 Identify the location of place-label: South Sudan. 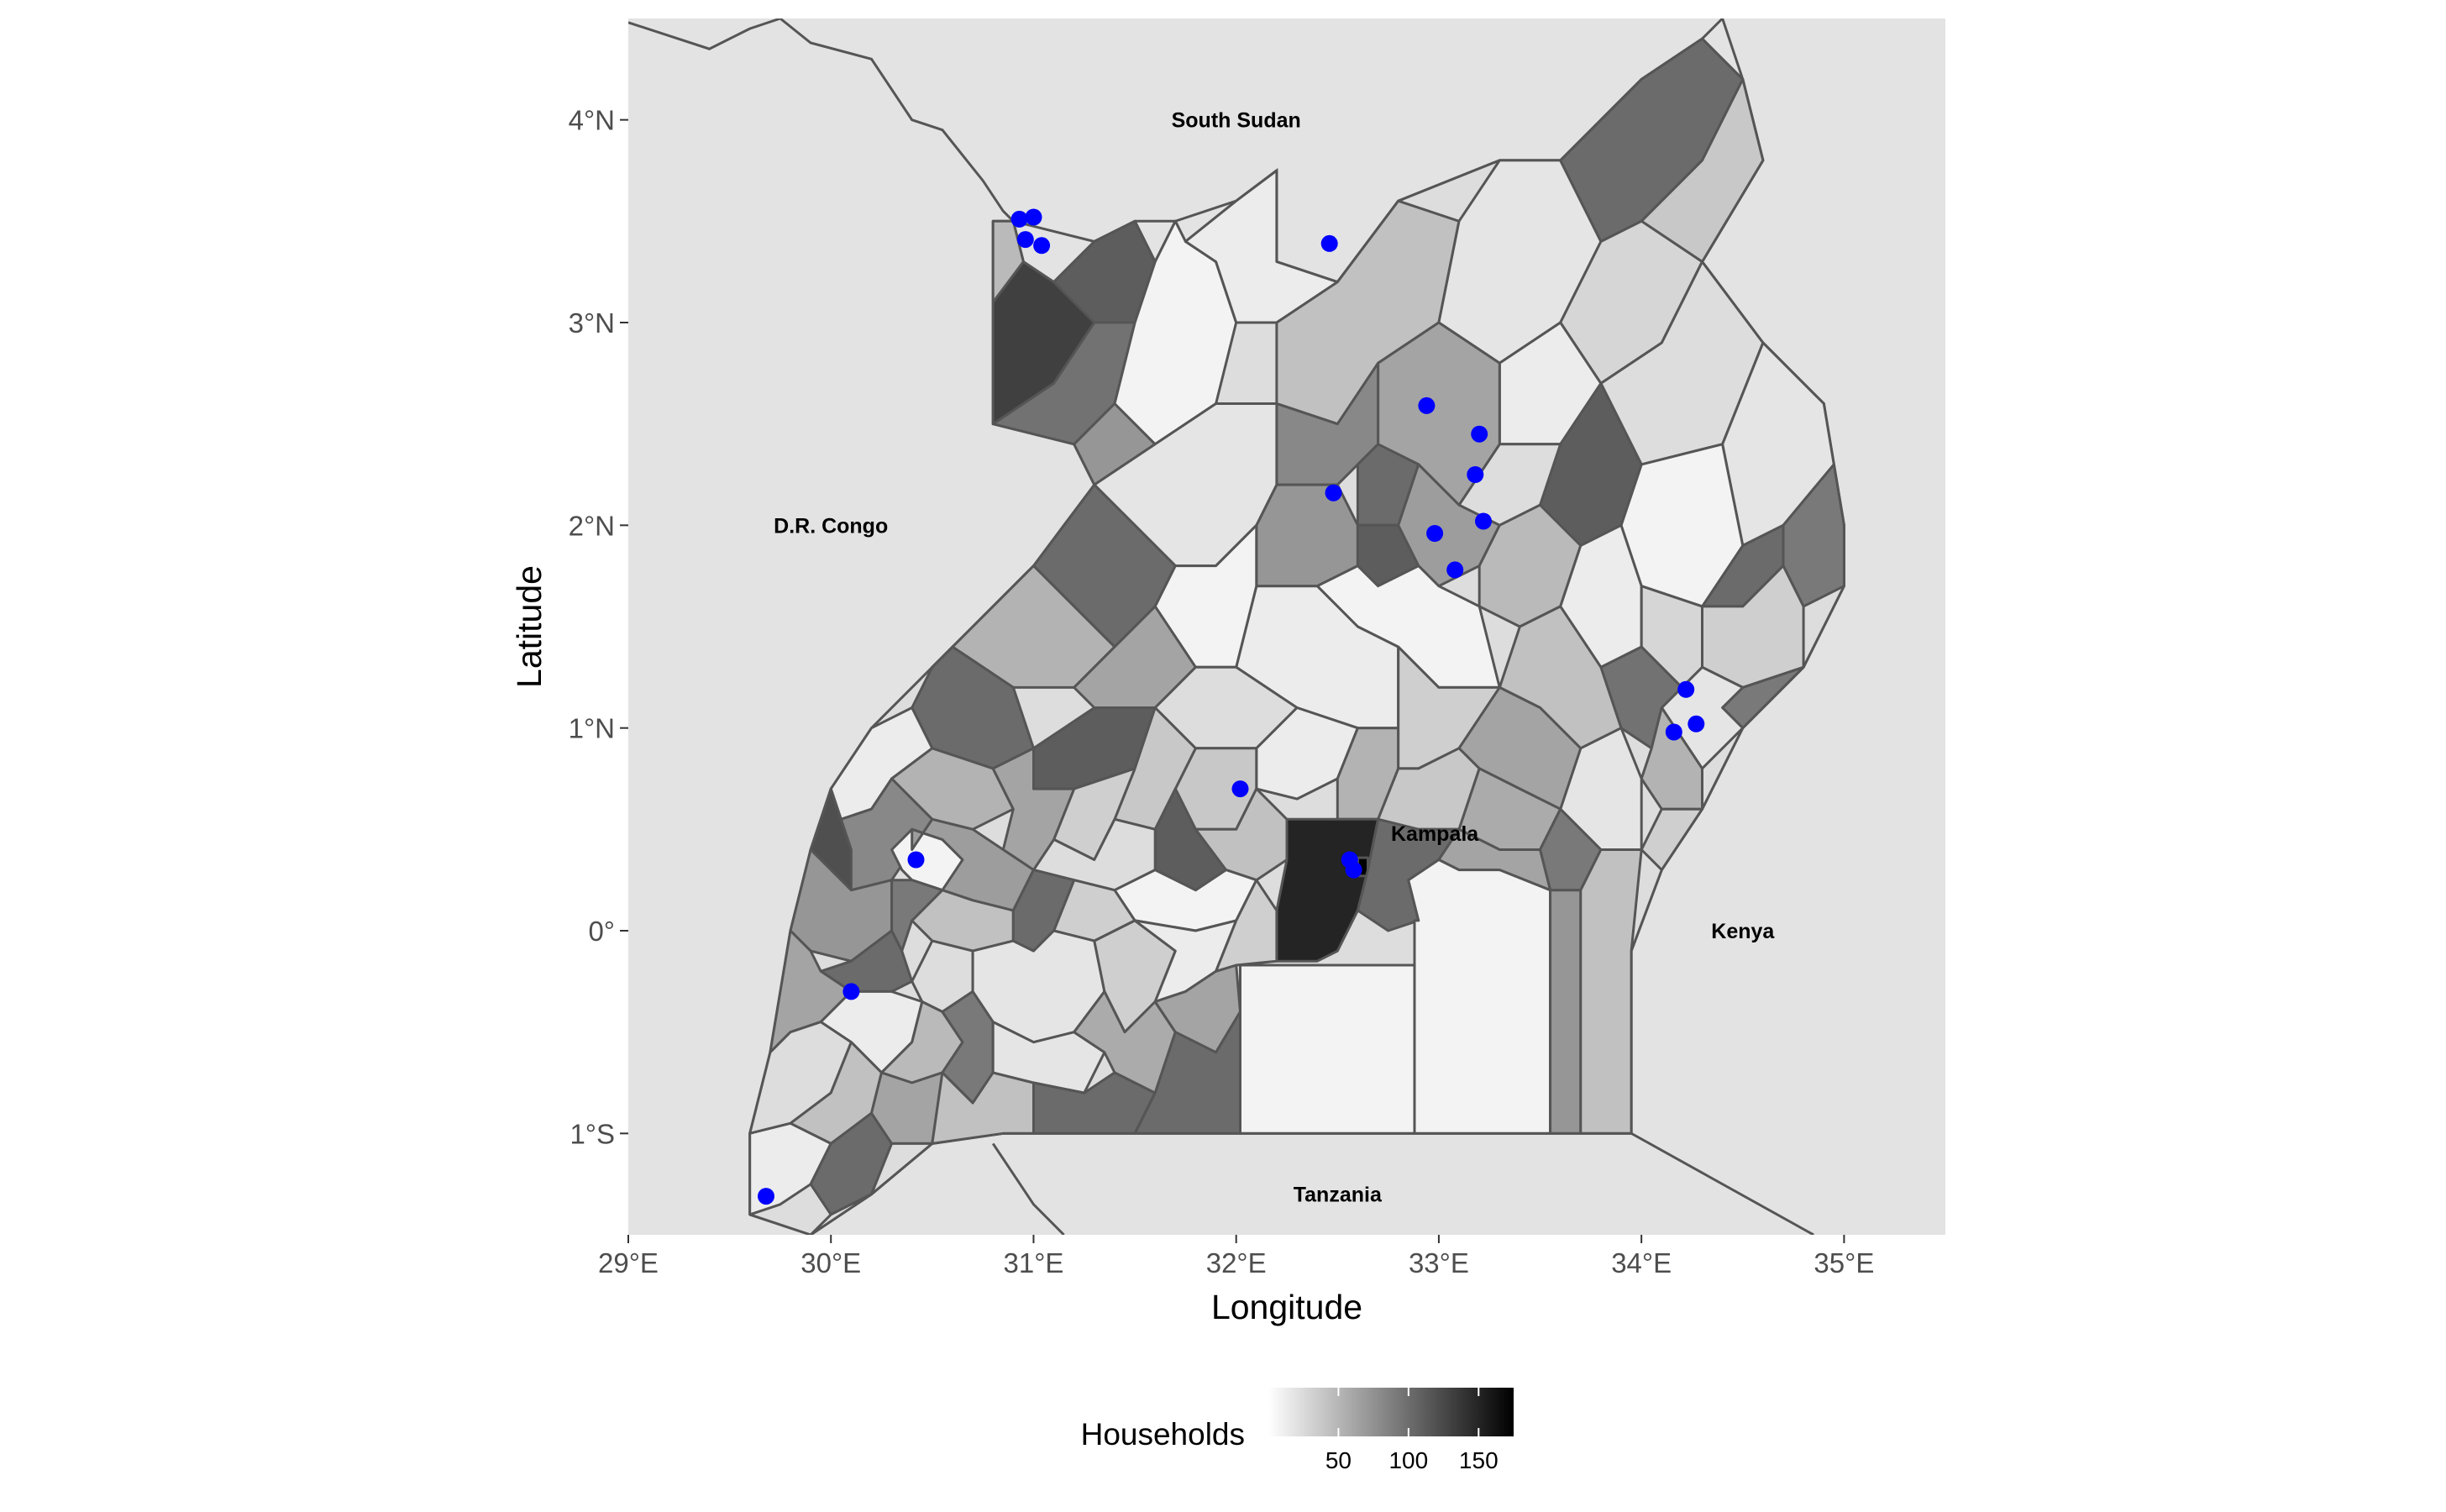
(1236, 121).